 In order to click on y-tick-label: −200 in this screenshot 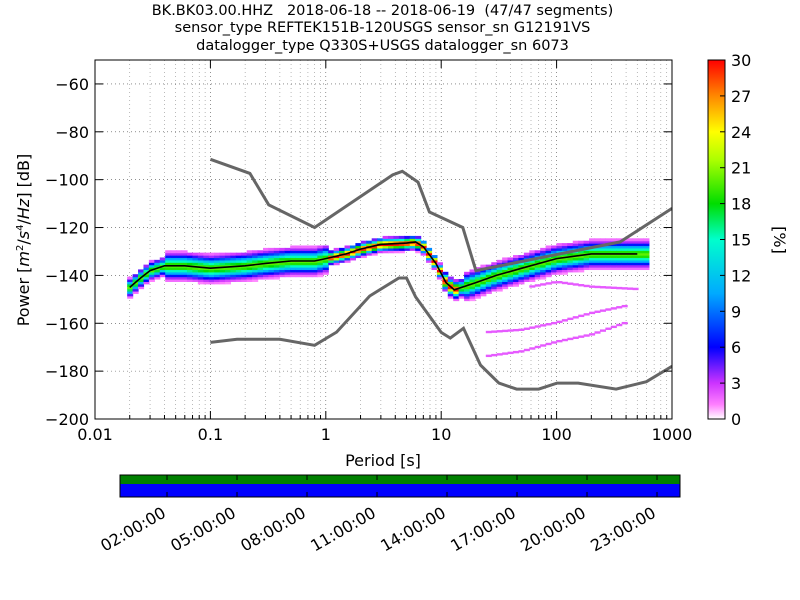, I will do `click(67, 419)`.